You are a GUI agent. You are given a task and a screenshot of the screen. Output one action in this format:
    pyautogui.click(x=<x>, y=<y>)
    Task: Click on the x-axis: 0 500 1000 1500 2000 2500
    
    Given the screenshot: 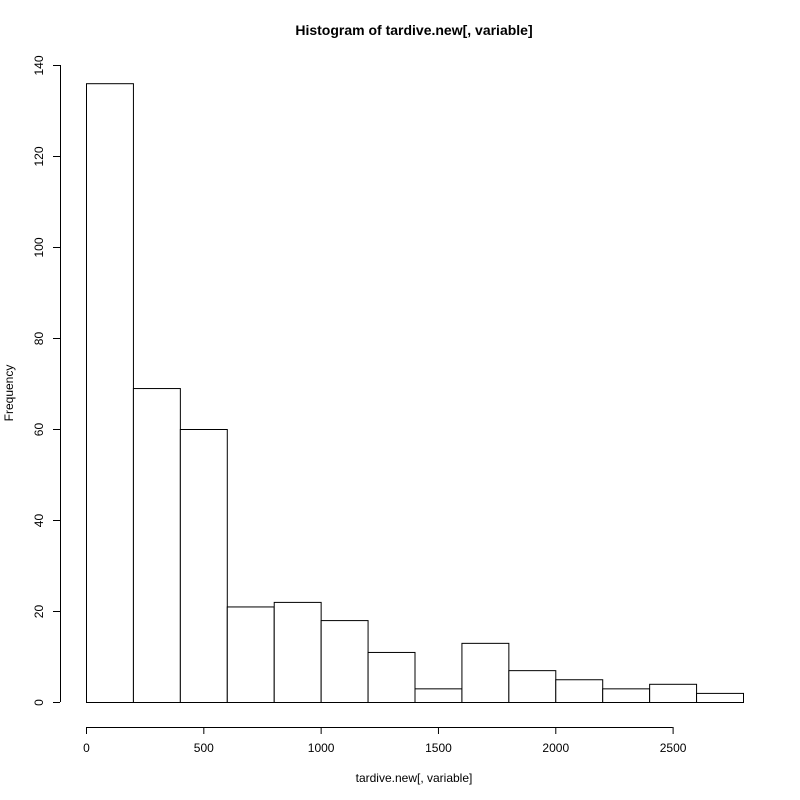 What is the action you would take?
    pyautogui.click(x=385, y=741)
    